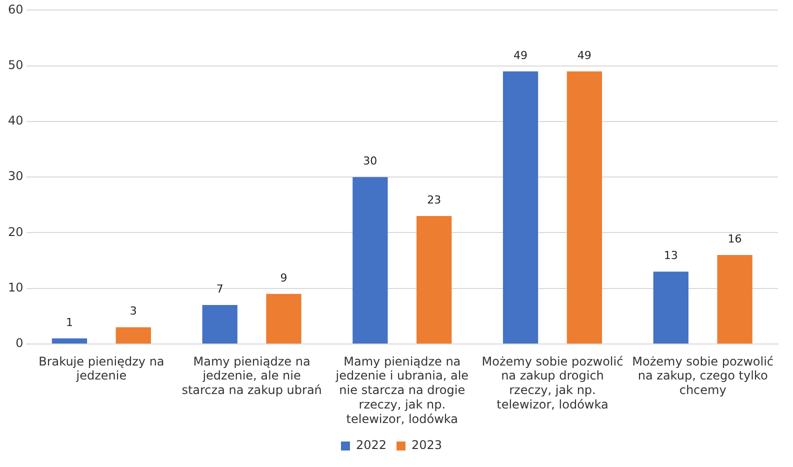  I want to click on x-tick-label: Mamy pieniądze na jedzenie, ale nie starcza na zakup ubrań, so click(252, 376).